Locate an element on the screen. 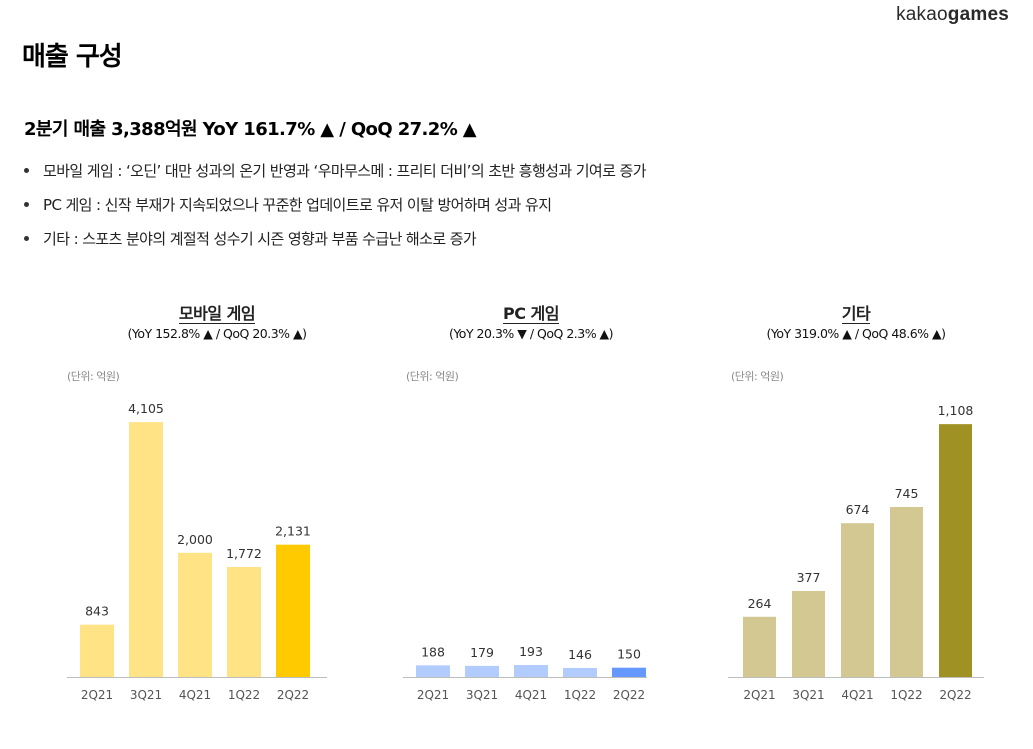  value-label: 193 is located at coordinates (531, 651).